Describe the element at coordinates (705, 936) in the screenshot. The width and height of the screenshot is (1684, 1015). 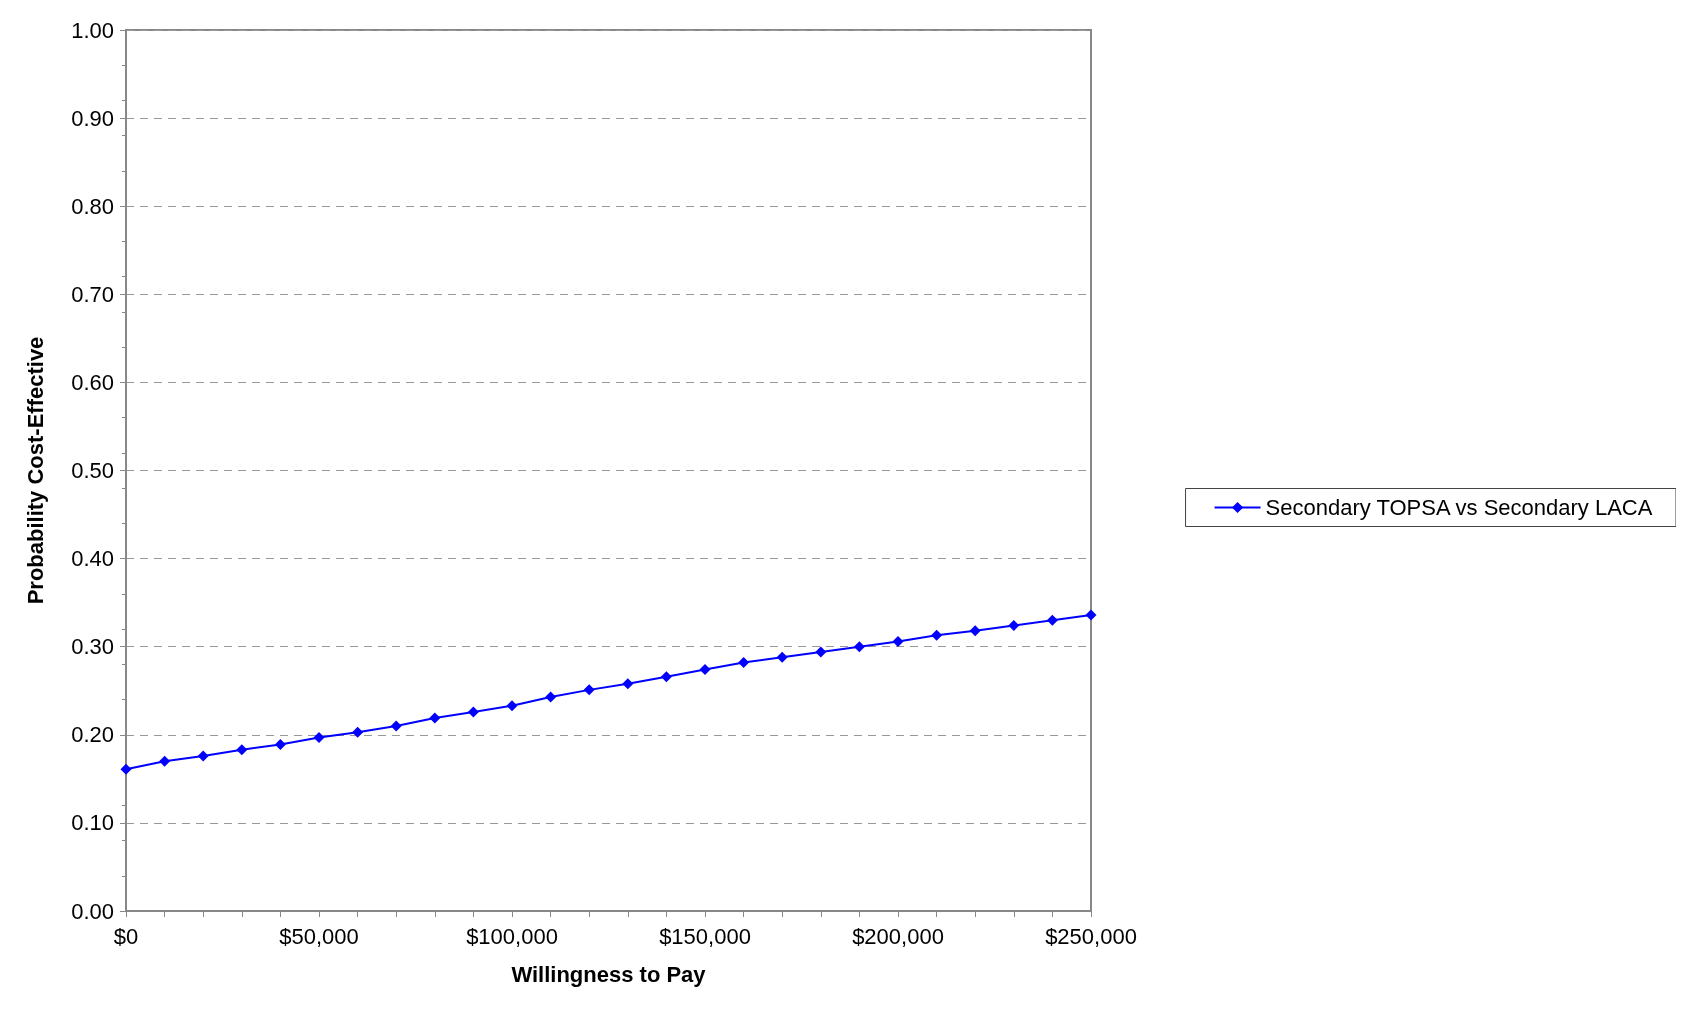
I see `x-tick-label: $150,000` at that location.